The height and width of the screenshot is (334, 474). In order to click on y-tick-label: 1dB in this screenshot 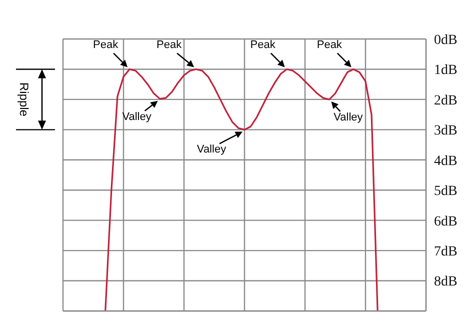, I will do `click(446, 70)`.